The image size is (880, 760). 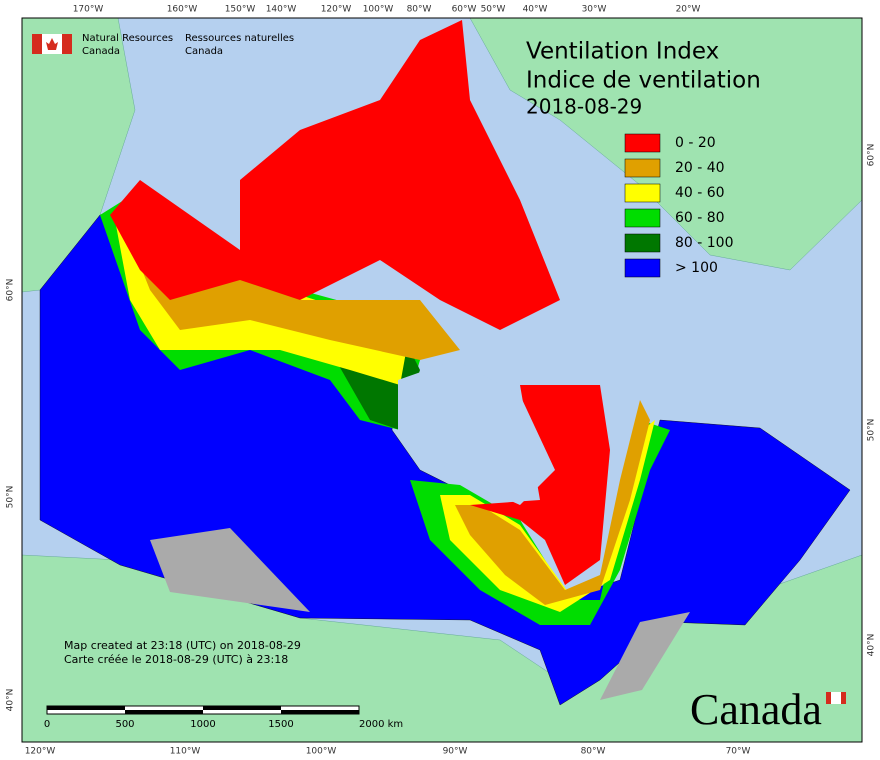 I want to click on wordmark-flag-center, so click(x=836, y=698).